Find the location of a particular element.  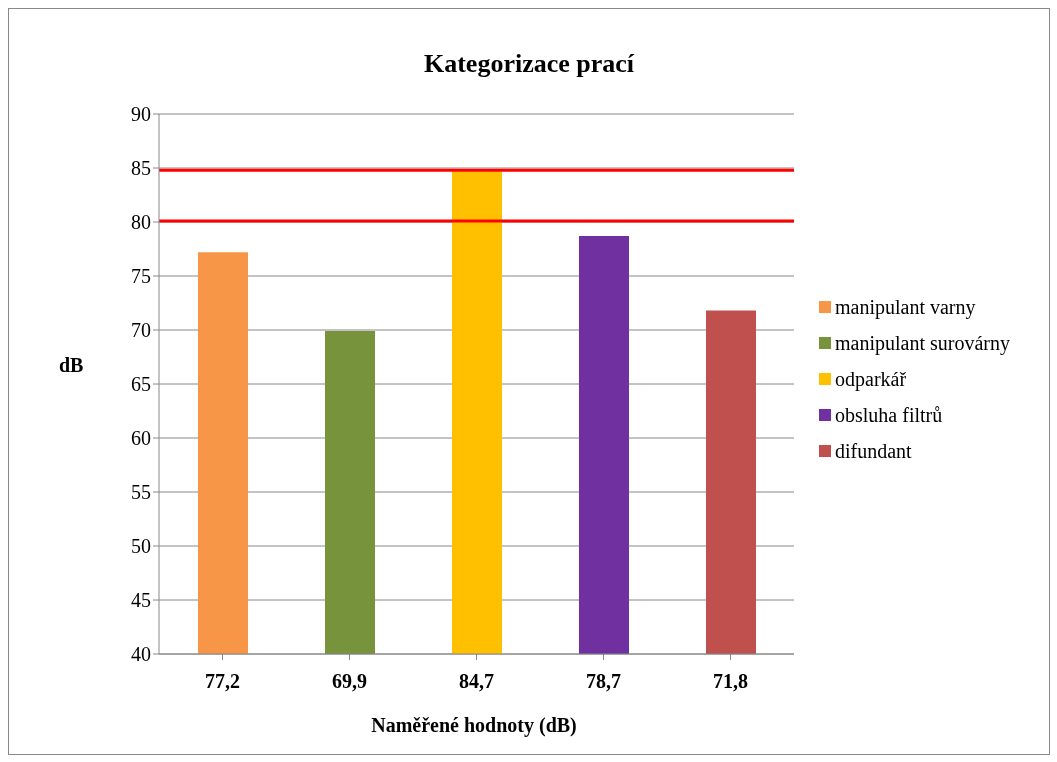

x-tick-label: 84,7 is located at coordinates (476, 681).